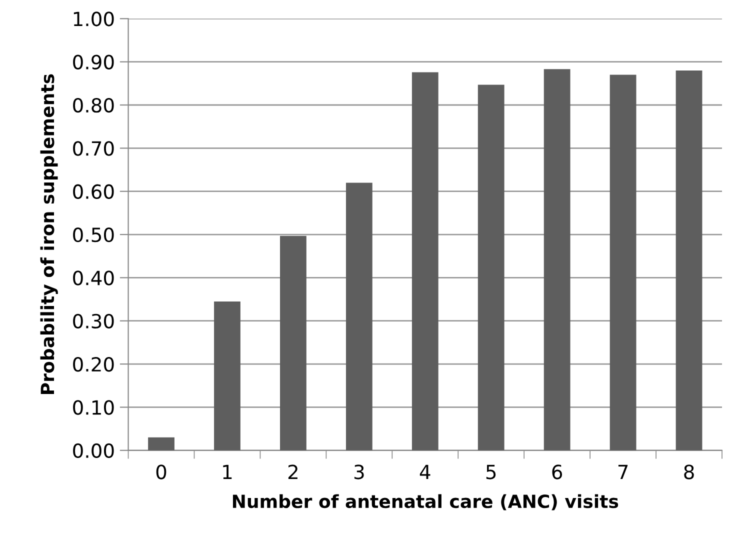 The width and height of the screenshot is (733, 533). What do you see at coordinates (49, 234) in the screenshot?
I see `y-axis-title: Probability of iron supplements` at bounding box center [49, 234].